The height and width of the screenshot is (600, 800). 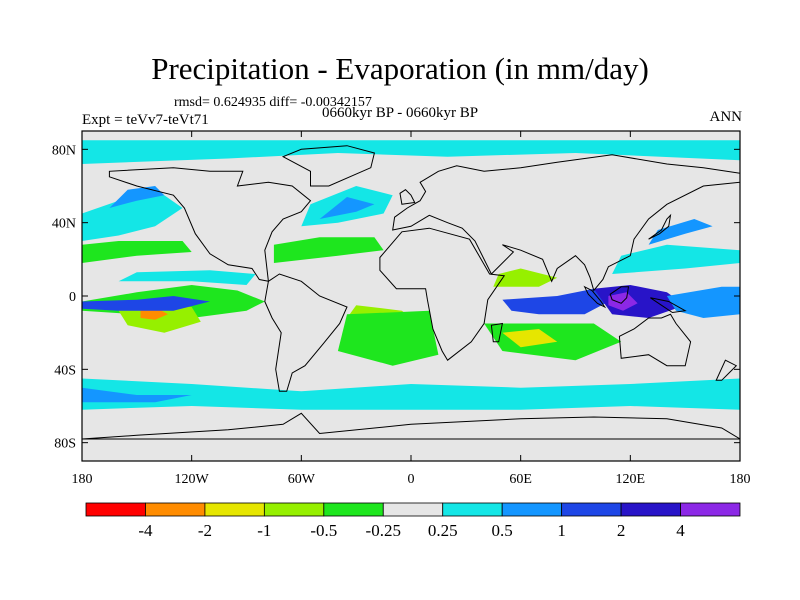 What do you see at coordinates (302, 479) in the screenshot?
I see `x-tick-label: 60W` at bounding box center [302, 479].